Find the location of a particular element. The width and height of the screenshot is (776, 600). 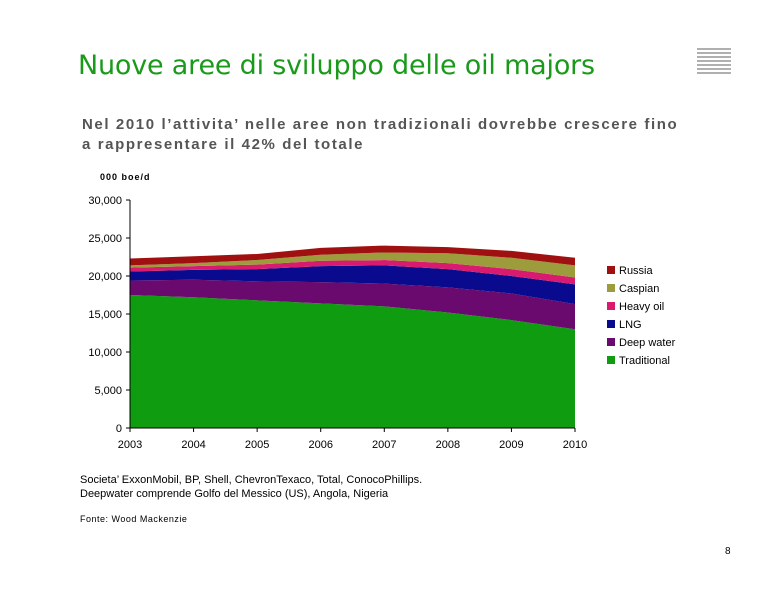

area-traditional is located at coordinates (352, 361).